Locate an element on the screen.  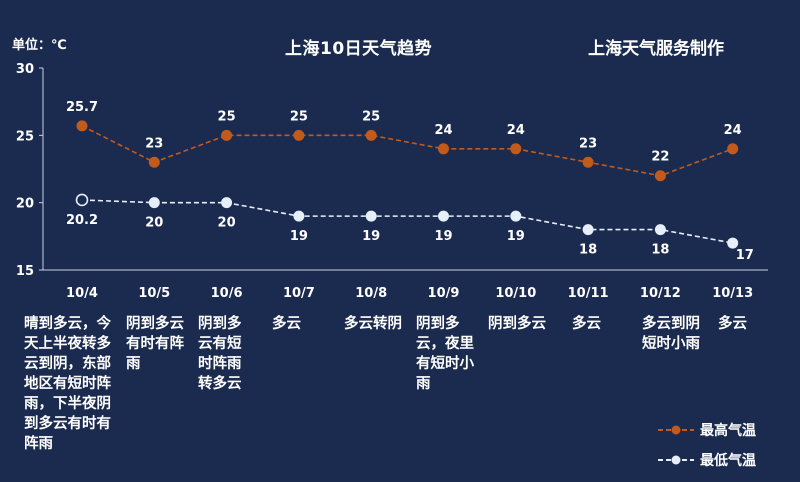
legend-item-high: 最高气温 is located at coordinates (707, 430).